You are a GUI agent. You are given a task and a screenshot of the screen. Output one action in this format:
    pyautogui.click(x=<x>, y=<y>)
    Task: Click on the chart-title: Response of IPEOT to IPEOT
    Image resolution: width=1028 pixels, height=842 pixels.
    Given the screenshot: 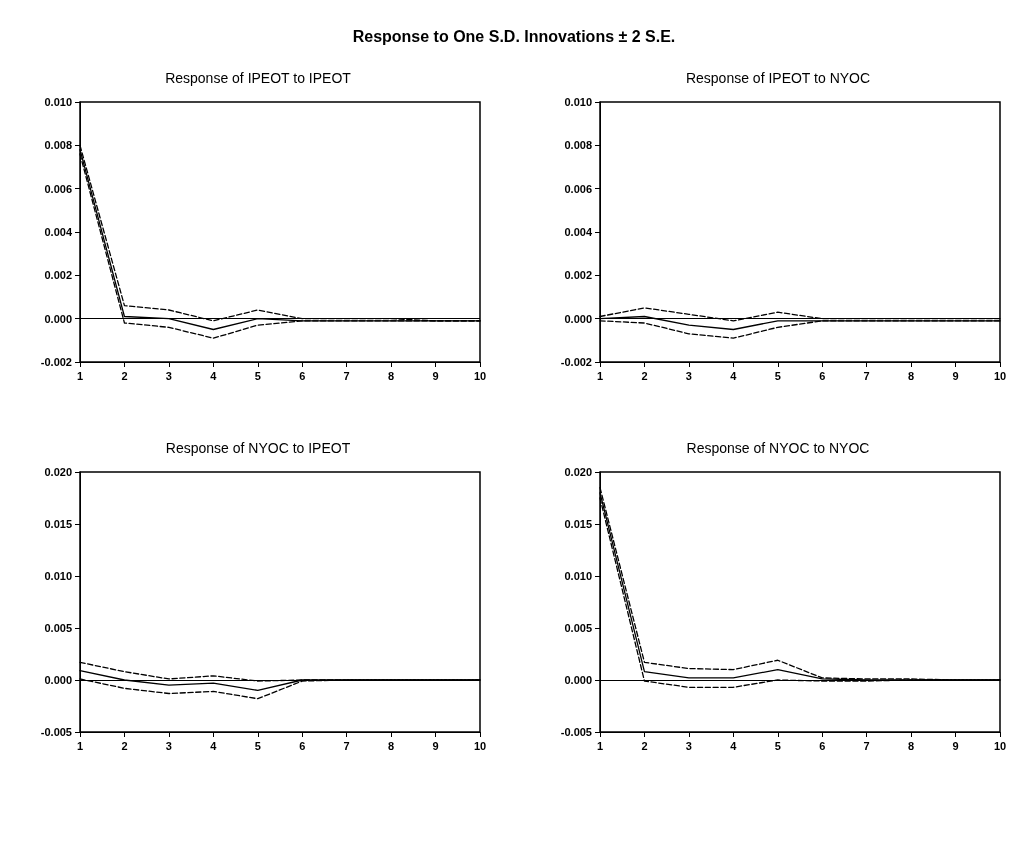 What is the action you would take?
    pyautogui.click(x=258, y=78)
    